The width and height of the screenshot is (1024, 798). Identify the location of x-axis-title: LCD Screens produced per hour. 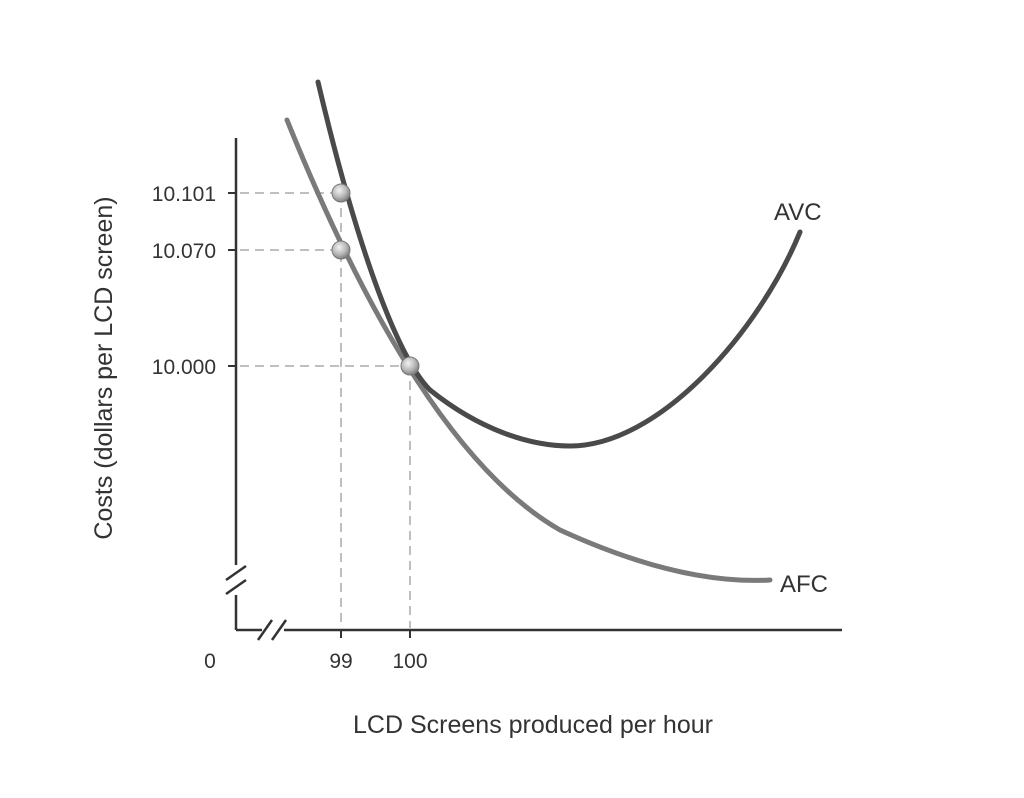
(533, 725).